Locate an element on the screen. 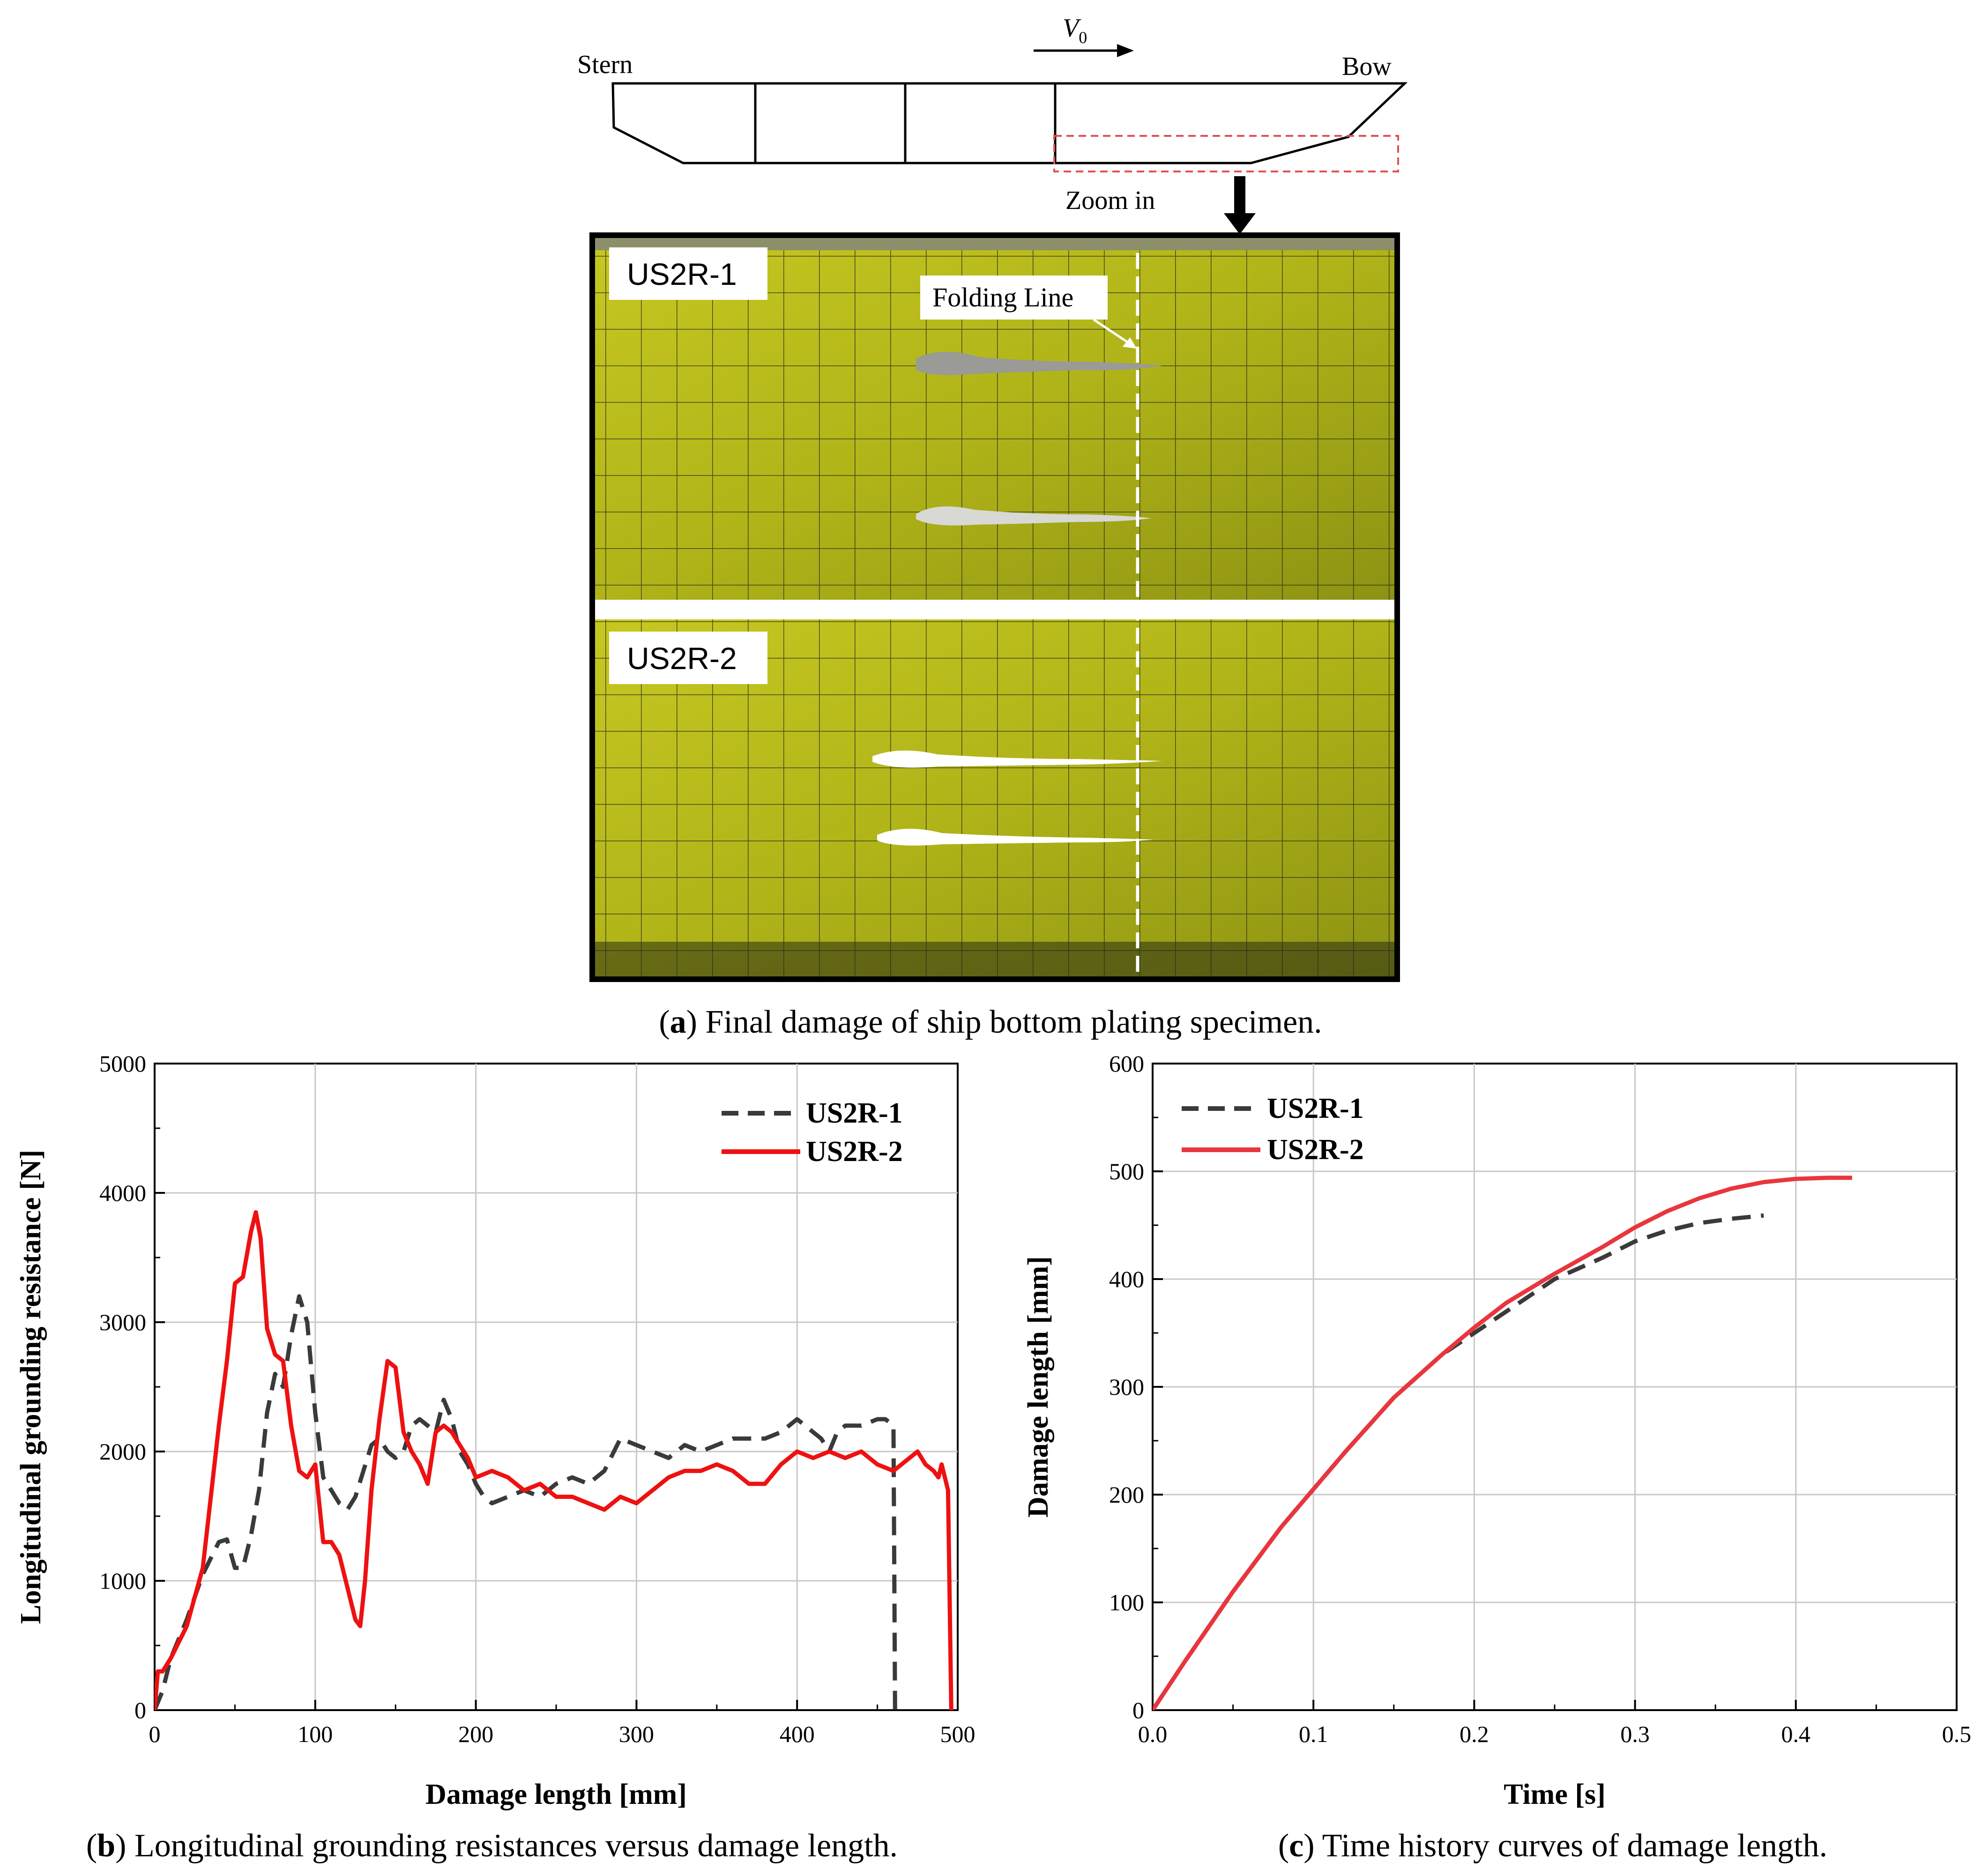 This screenshot has height=1876, width=1981. folding-label-box is located at coordinates (1014, 298).